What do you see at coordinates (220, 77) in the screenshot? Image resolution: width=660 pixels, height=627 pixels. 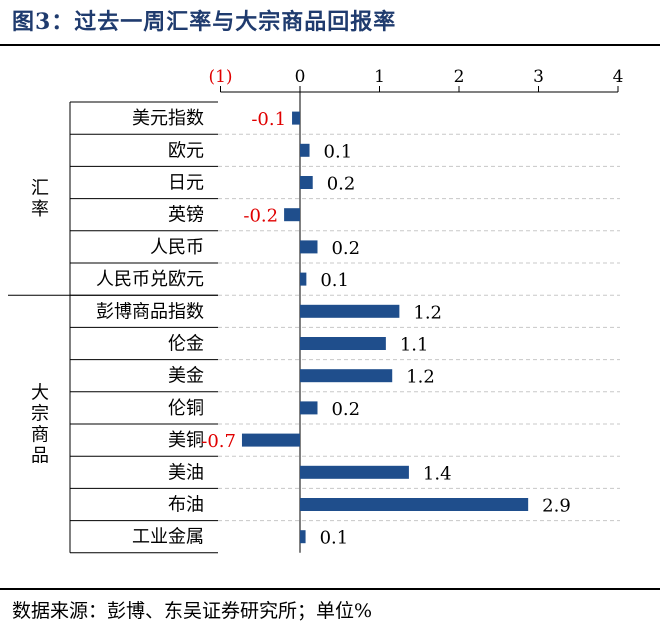 I see `x-tick-label: (1)` at bounding box center [220, 77].